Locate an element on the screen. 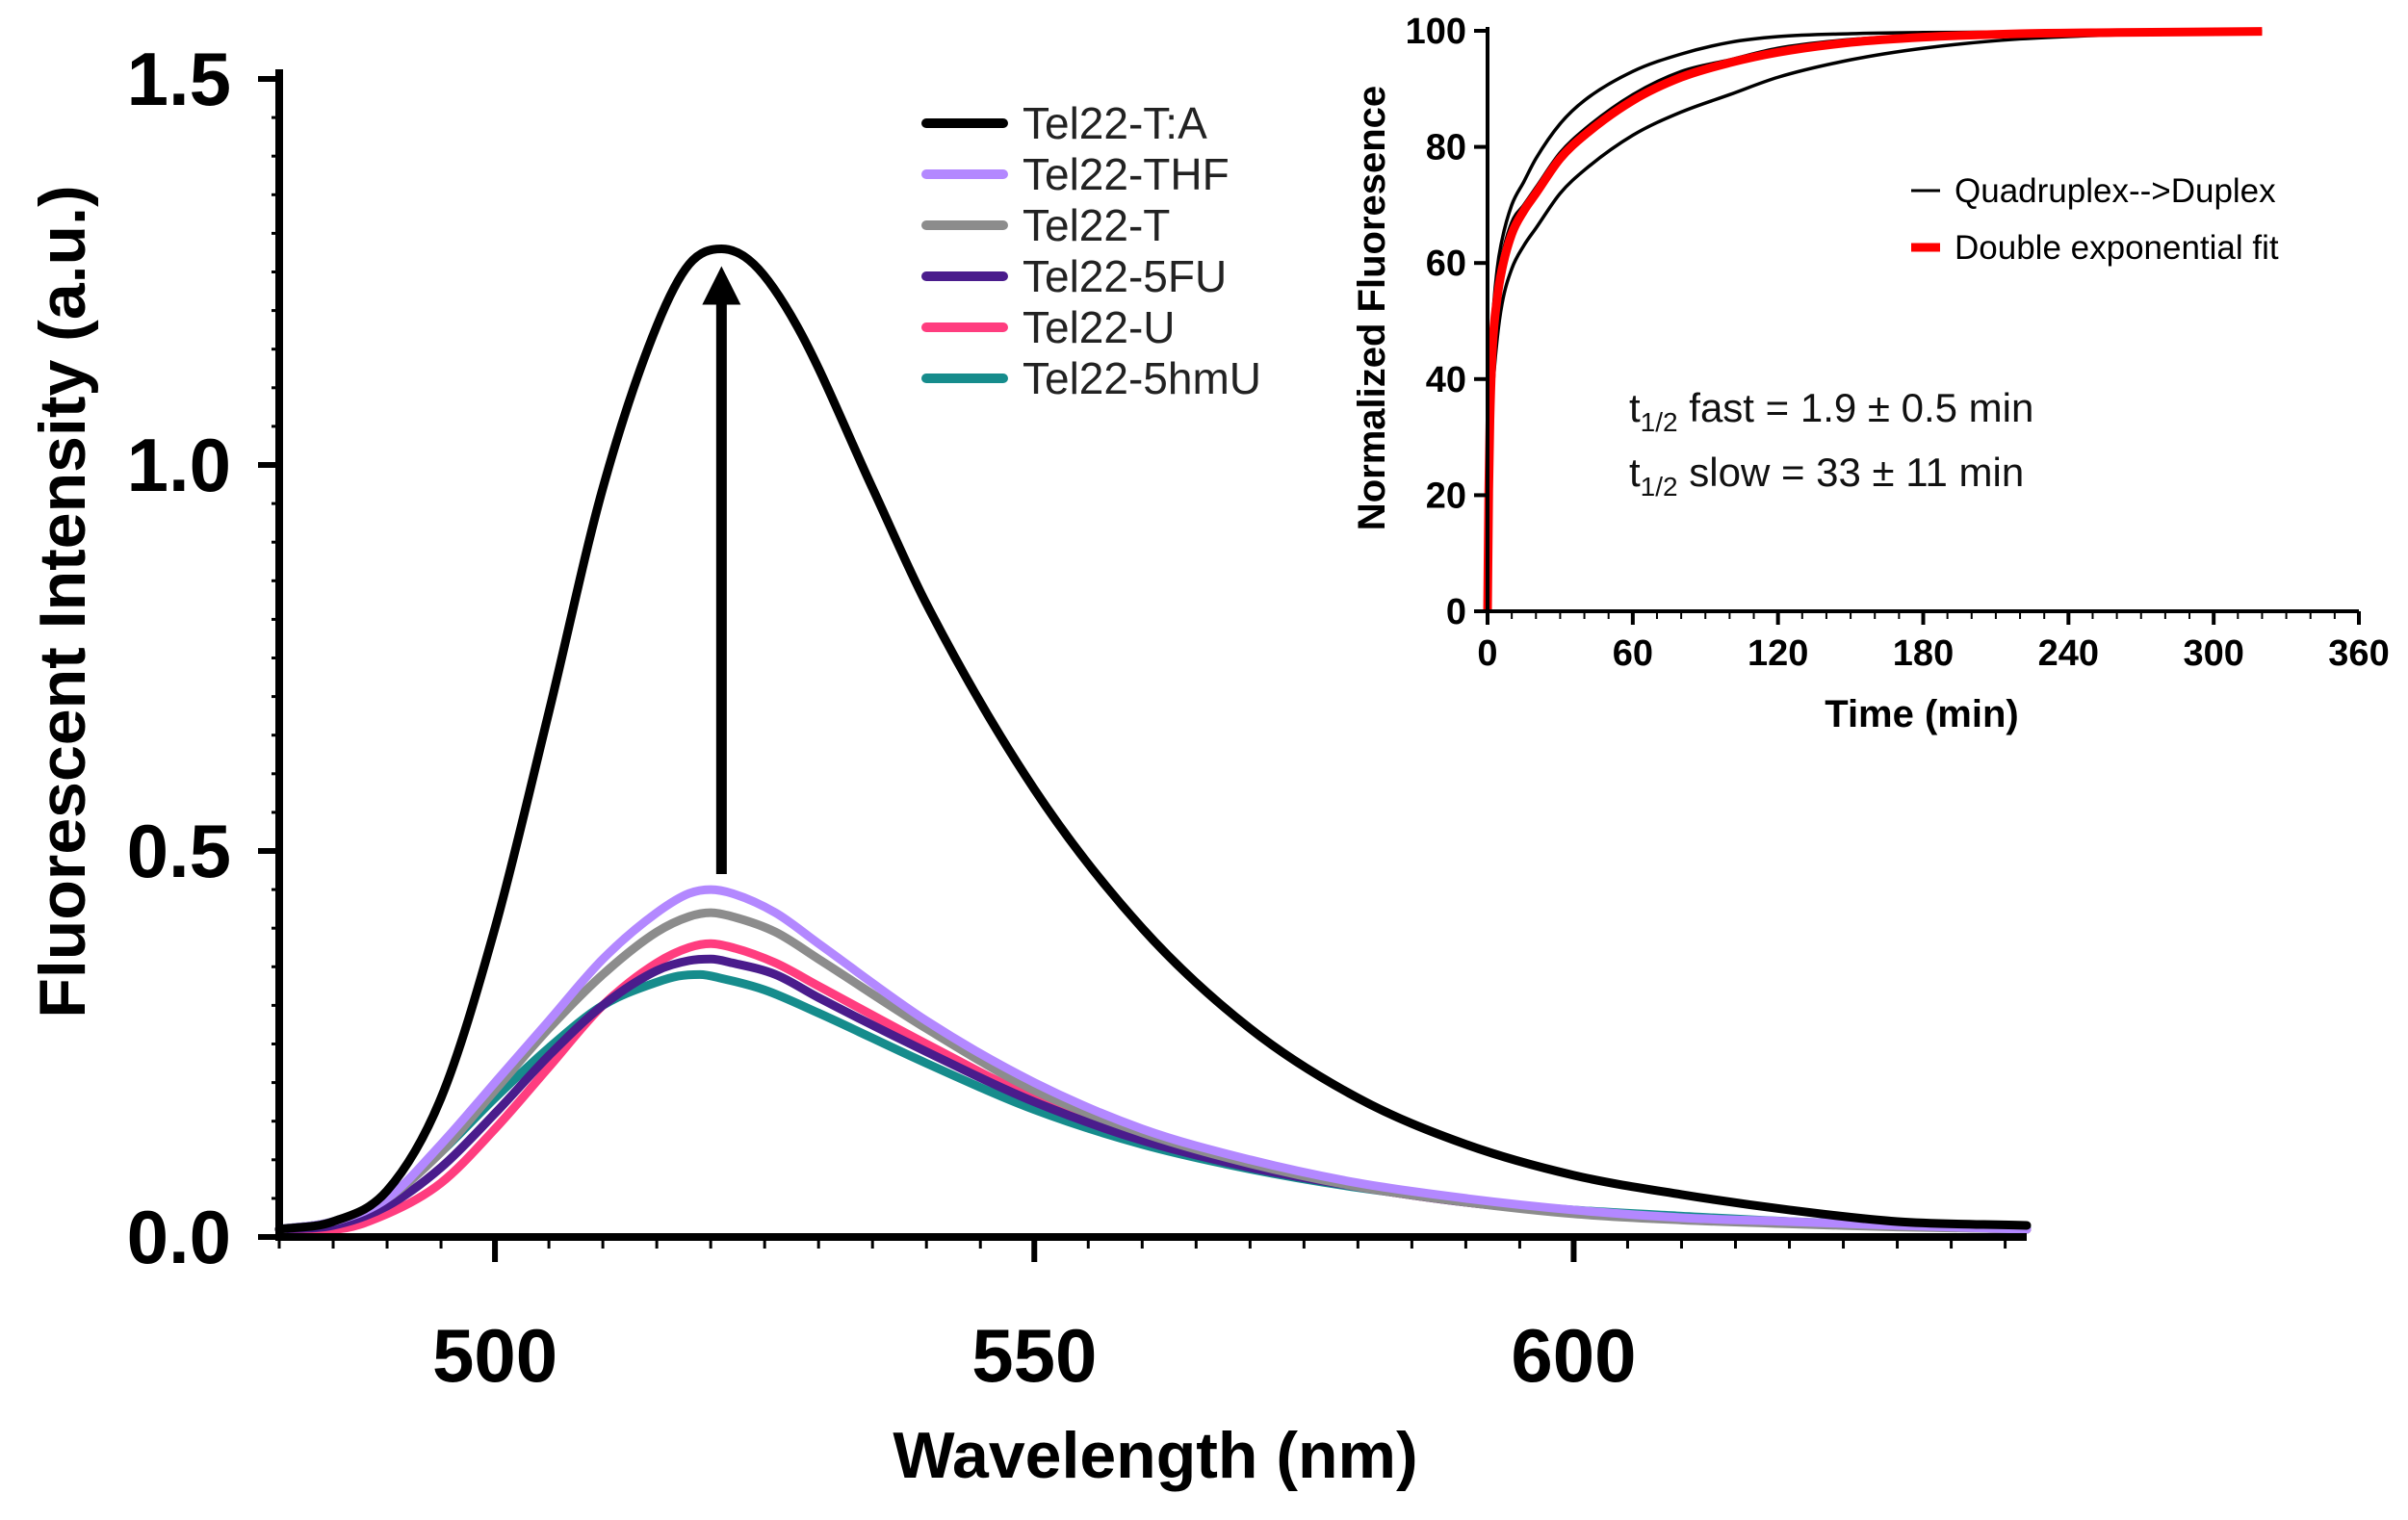 The height and width of the screenshot is (1520, 2408). half-life-text-1: t1/2 fast = 1.9 ± 0.5 min is located at coordinates (1831, 411).